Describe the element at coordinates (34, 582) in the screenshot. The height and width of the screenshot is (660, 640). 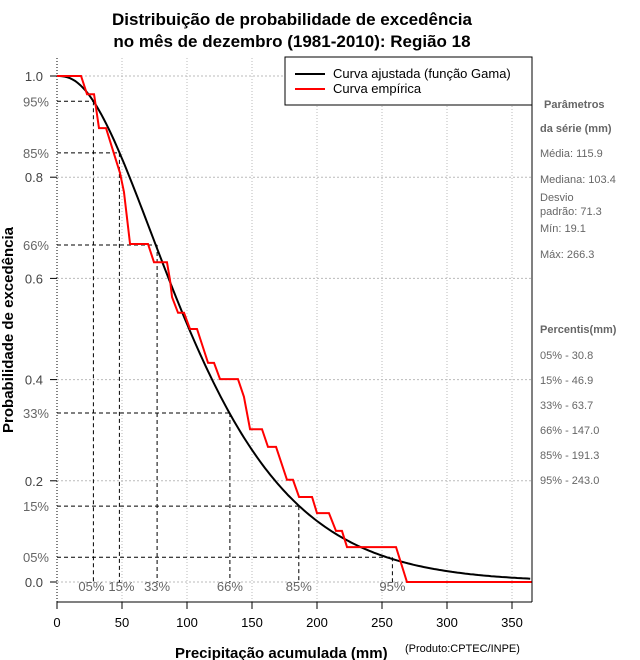
I see `y-tick-label: 0.0` at that location.